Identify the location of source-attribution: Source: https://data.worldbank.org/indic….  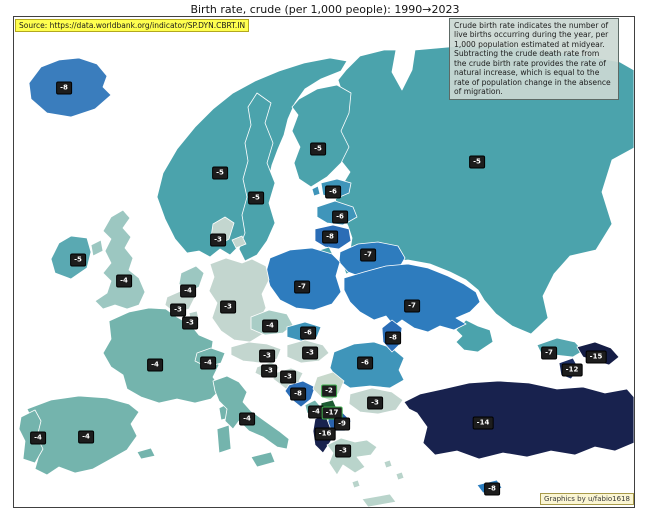
(132, 25).